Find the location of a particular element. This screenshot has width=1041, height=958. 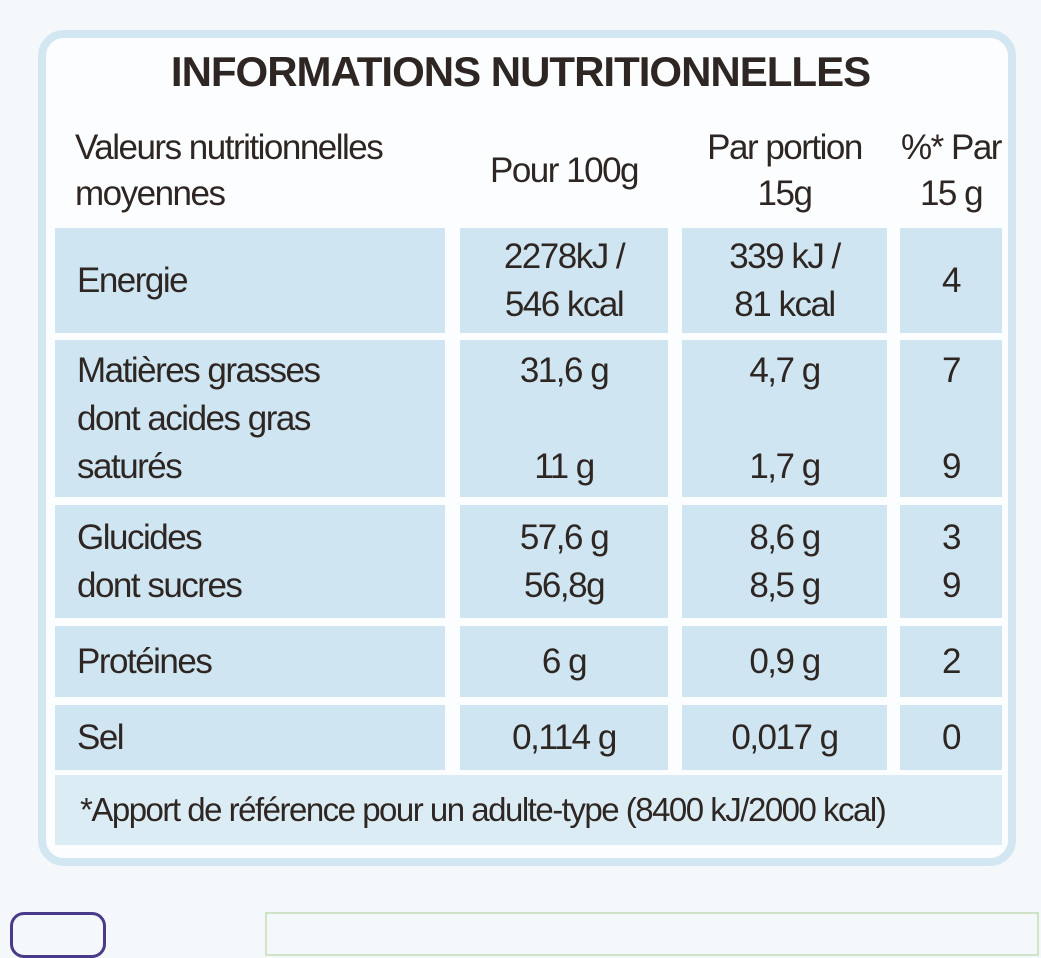

cell-text: 6 g is located at coordinates (564, 661).